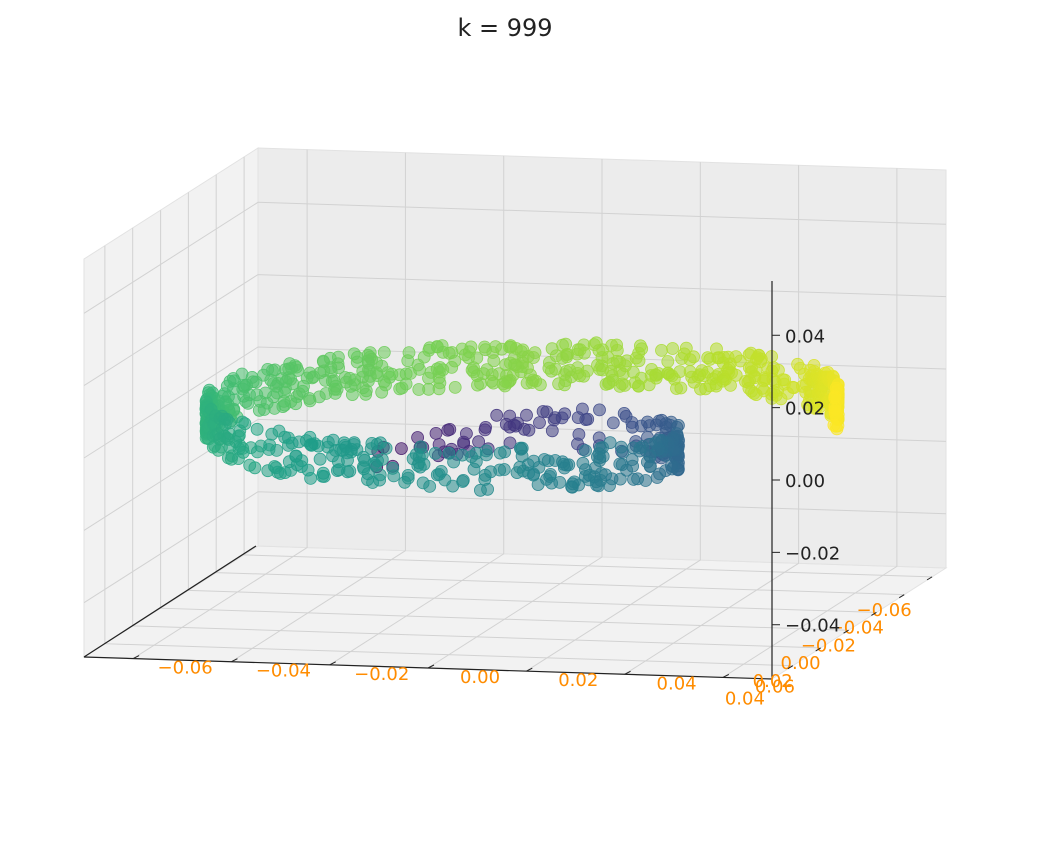  Describe the element at coordinates (185, 668) in the screenshot. I see `y-tick-label: −0.06` at that location.